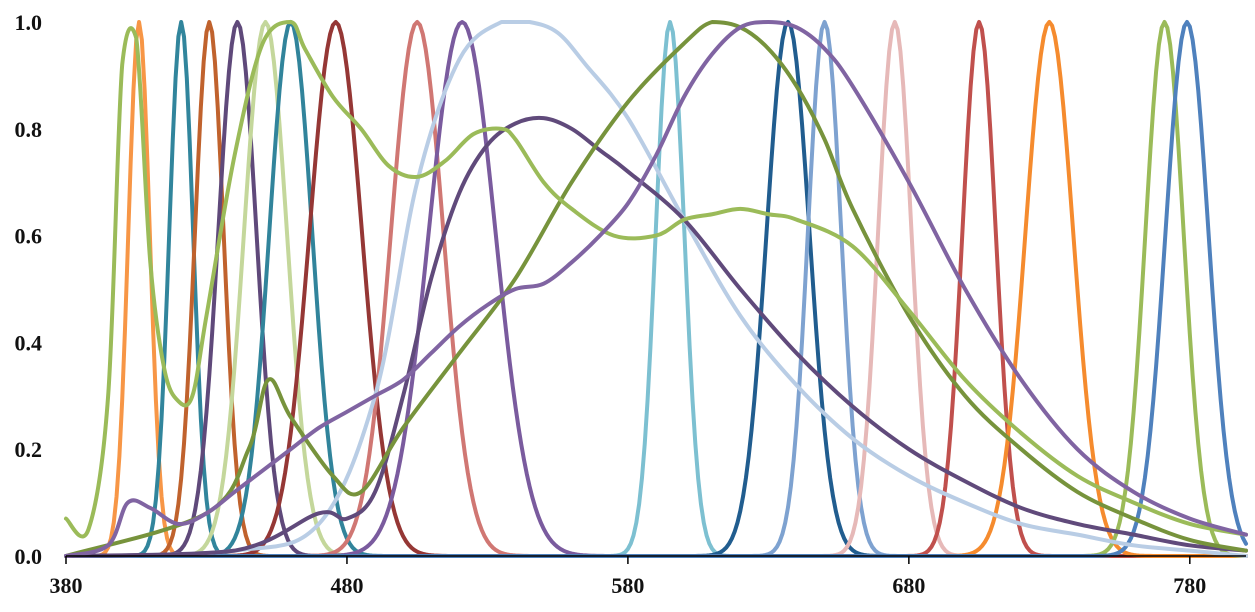 This screenshot has height=612, width=1255. Describe the element at coordinates (346, 585) in the screenshot. I see `x-tick-label: 480` at that location.